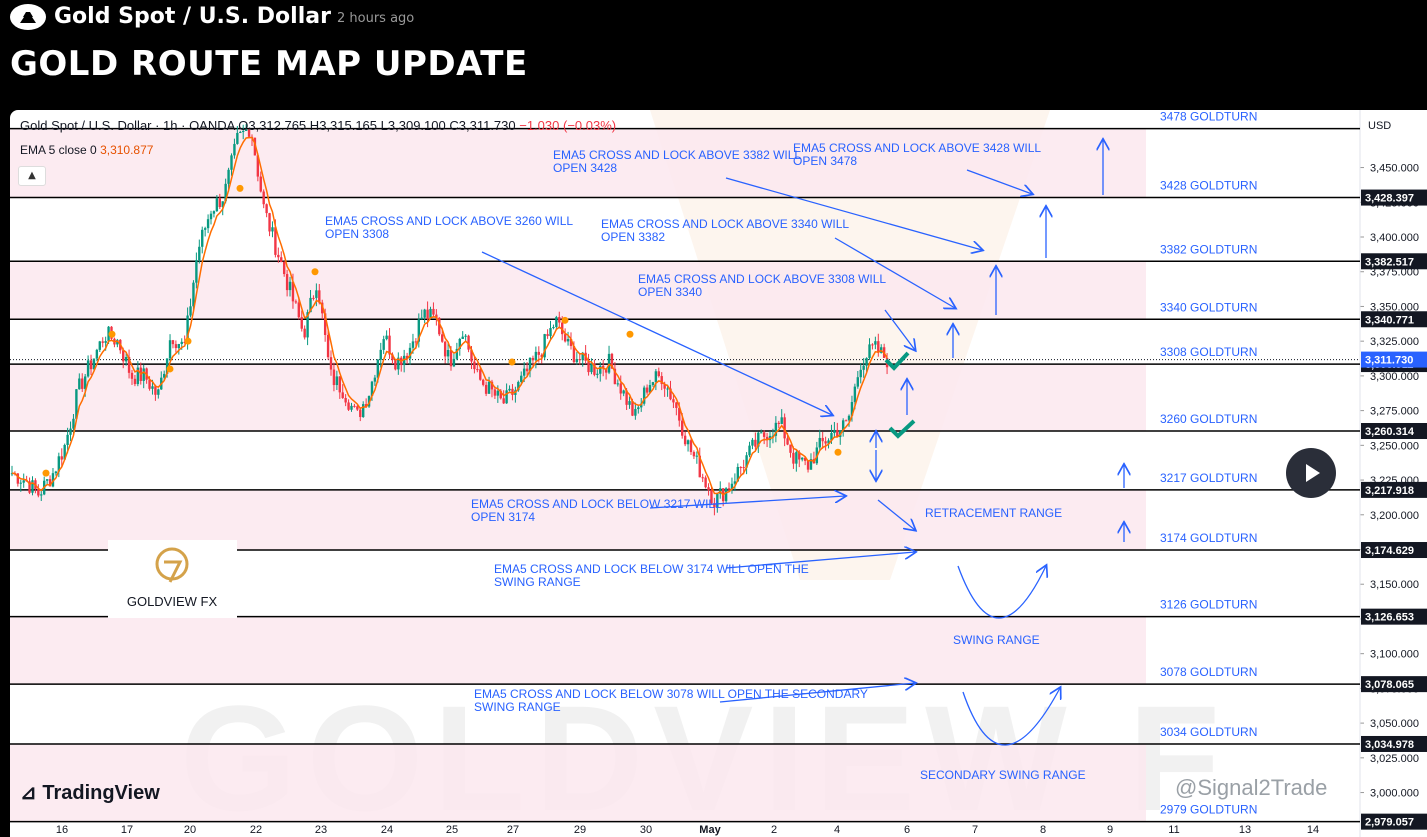 This screenshot has width=1427, height=837. I want to click on play-button, so click(1311, 473).